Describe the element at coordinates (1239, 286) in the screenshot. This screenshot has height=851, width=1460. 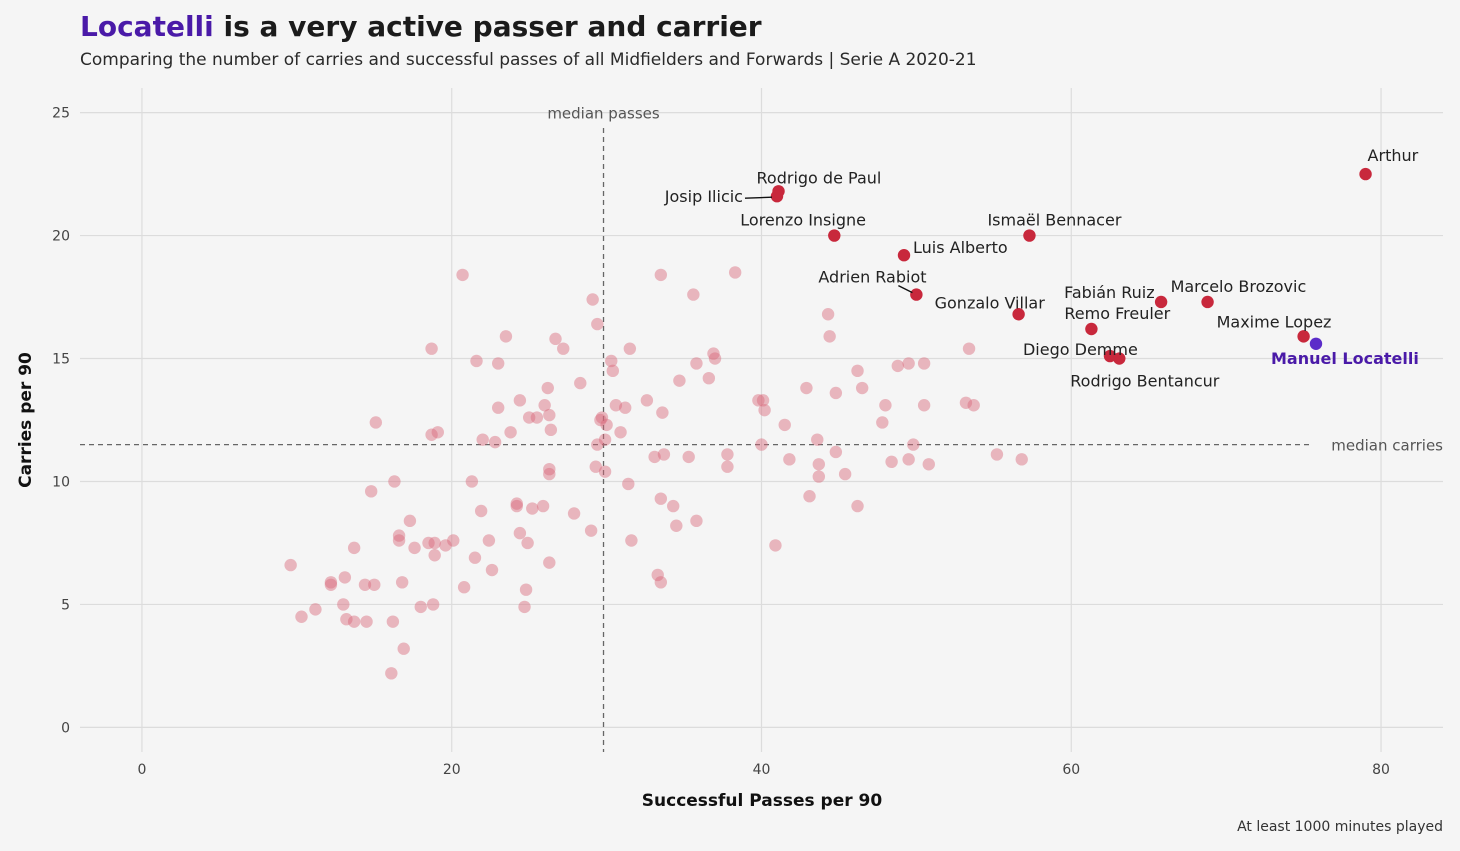
I see `player-label: Marcelo Brozovic` at that location.